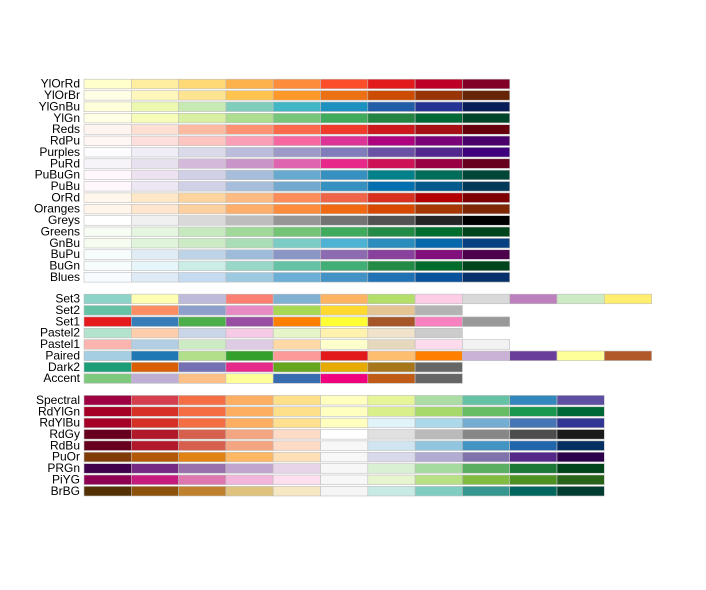 Image resolution: width=706 pixels, height=590 pixels. Describe the element at coordinates (58, 400) in the screenshot. I see `palette-name: Spectral` at that location.